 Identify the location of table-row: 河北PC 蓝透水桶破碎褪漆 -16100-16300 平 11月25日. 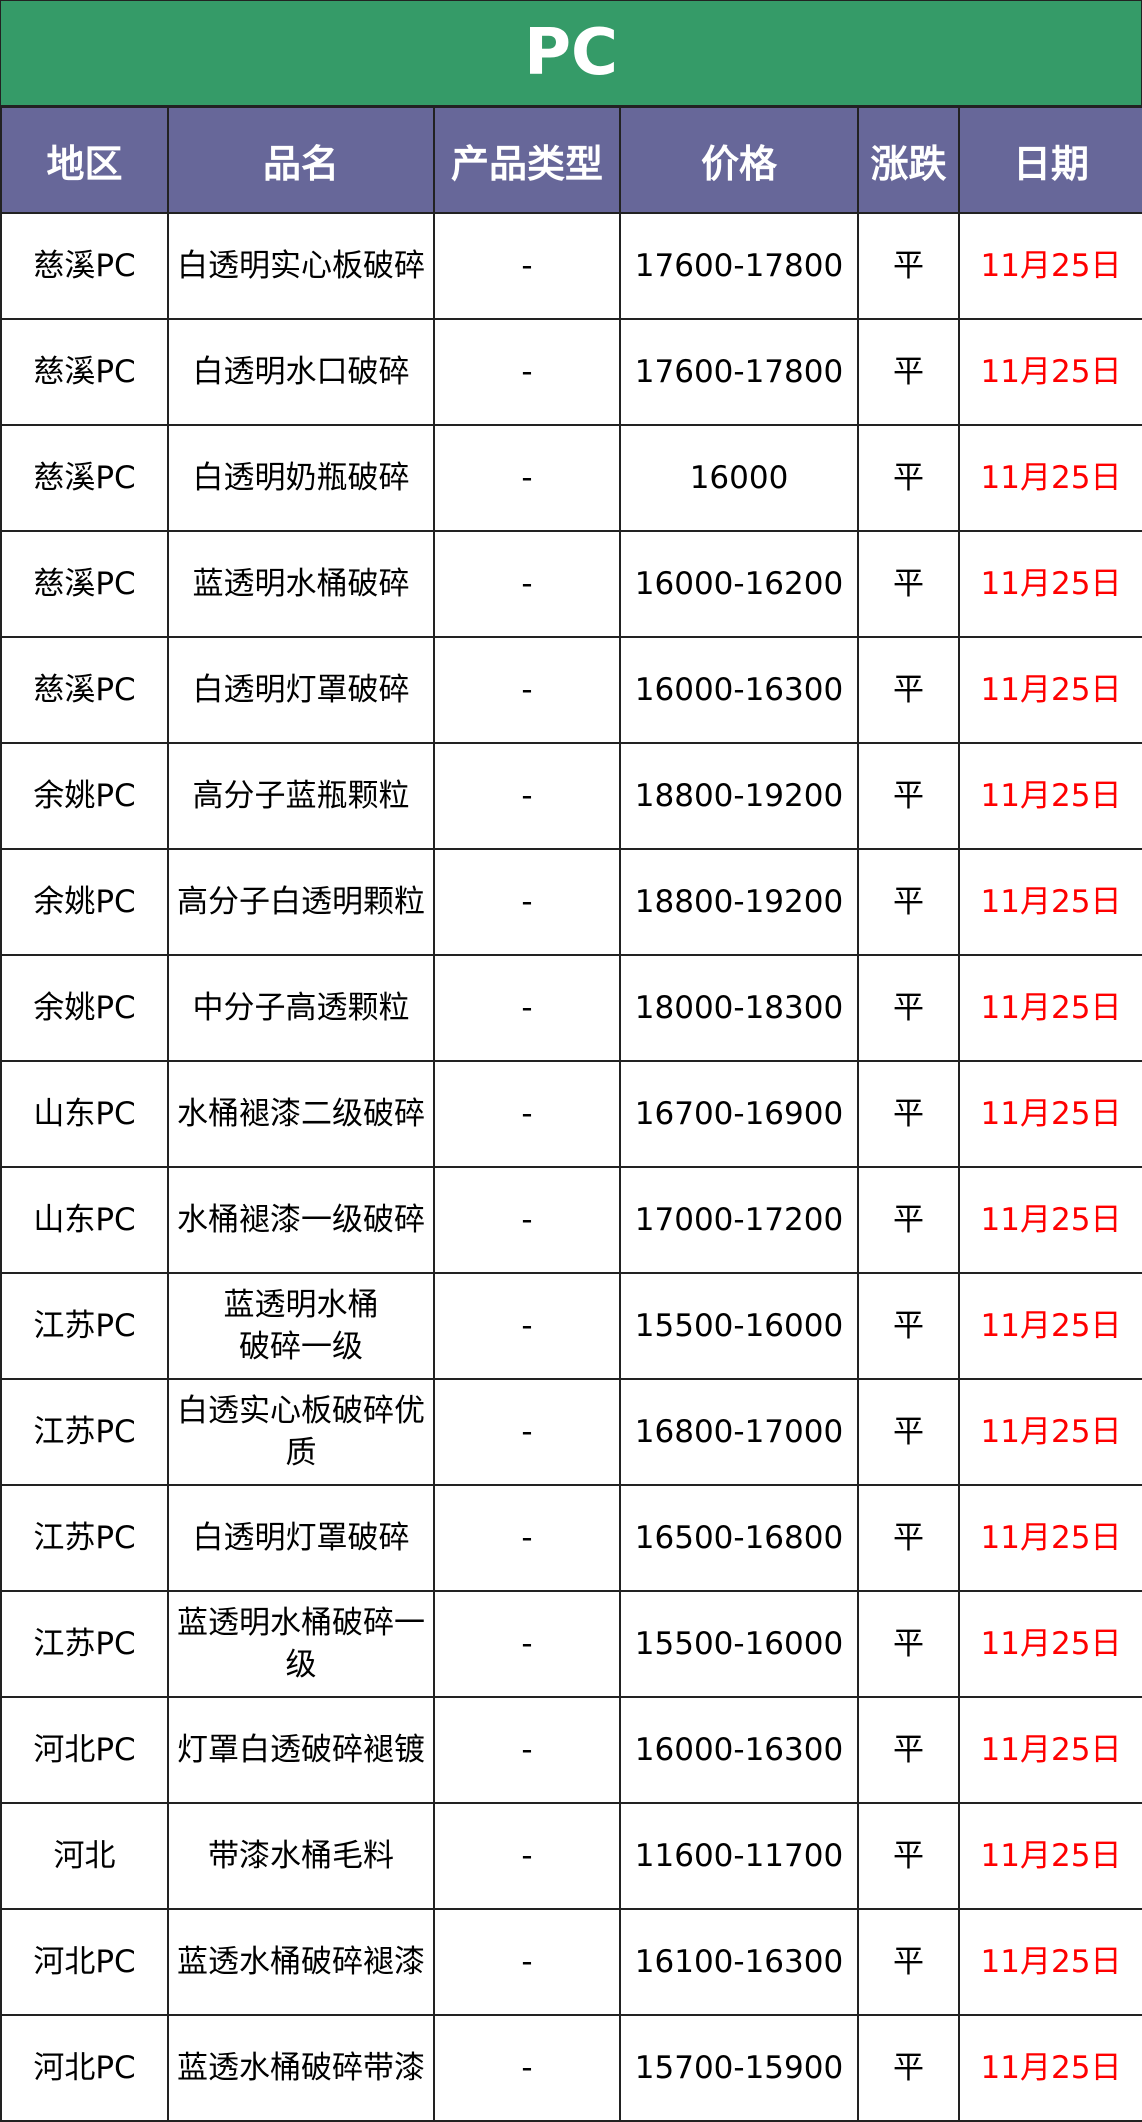
(571, 1962).